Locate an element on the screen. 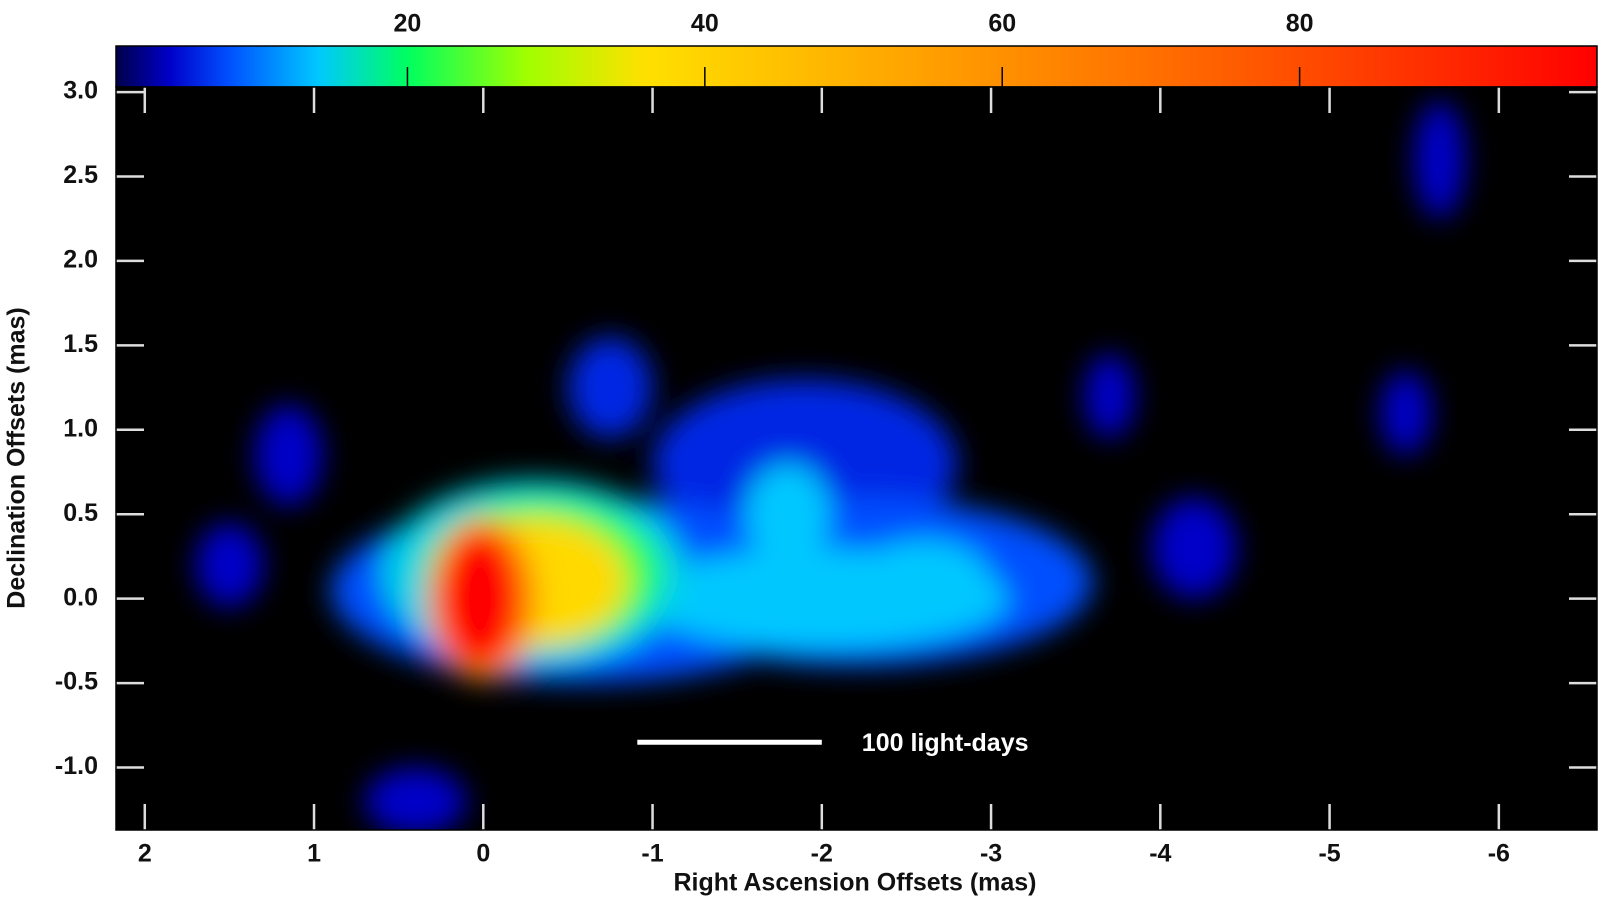  x-tick-label: -3 is located at coordinates (991, 854).